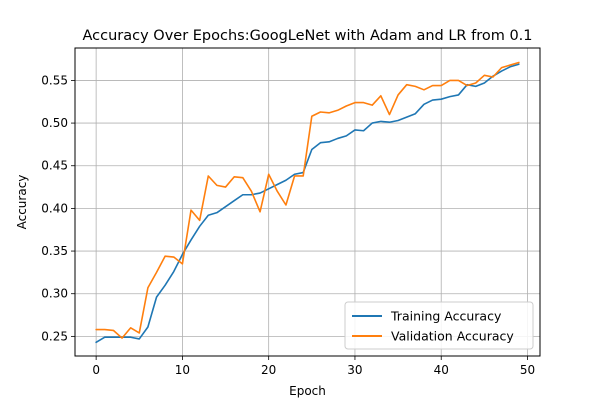 This screenshot has height=400, width=600. Describe the element at coordinates (307, 391) in the screenshot. I see `x-axis-label: Epoch` at that location.